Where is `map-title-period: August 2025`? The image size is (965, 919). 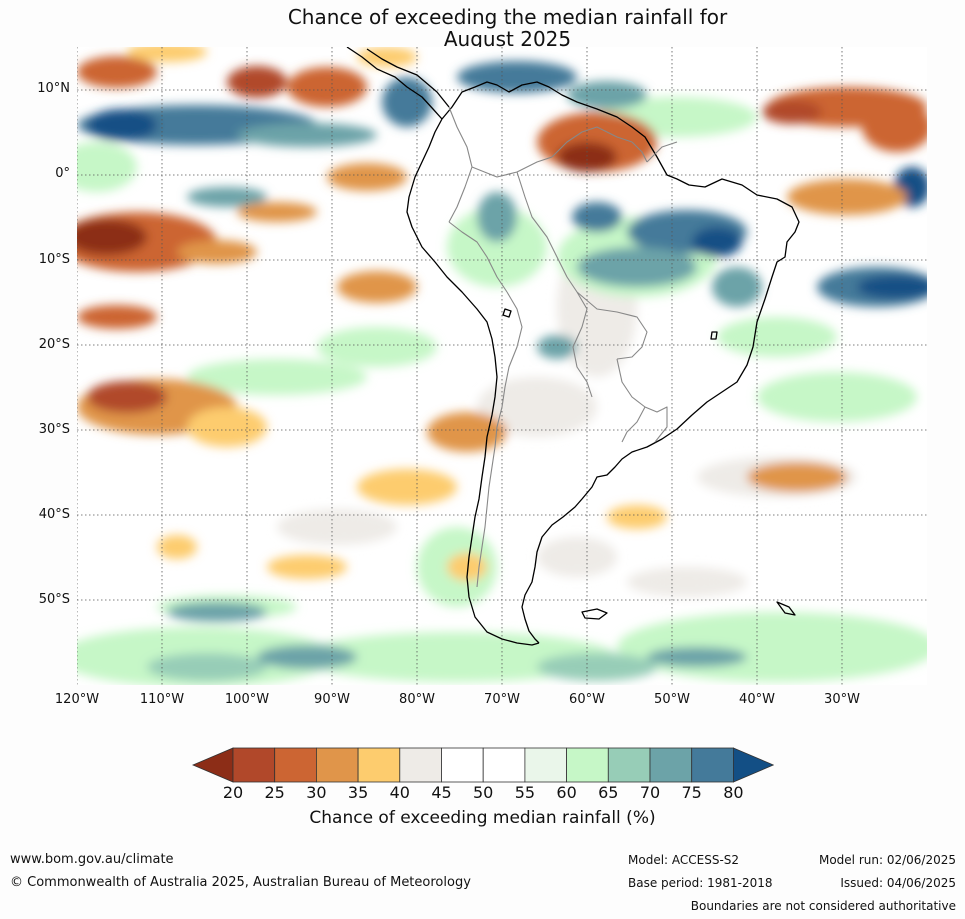
map-title-period: August 2025 is located at coordinates (507, 39).